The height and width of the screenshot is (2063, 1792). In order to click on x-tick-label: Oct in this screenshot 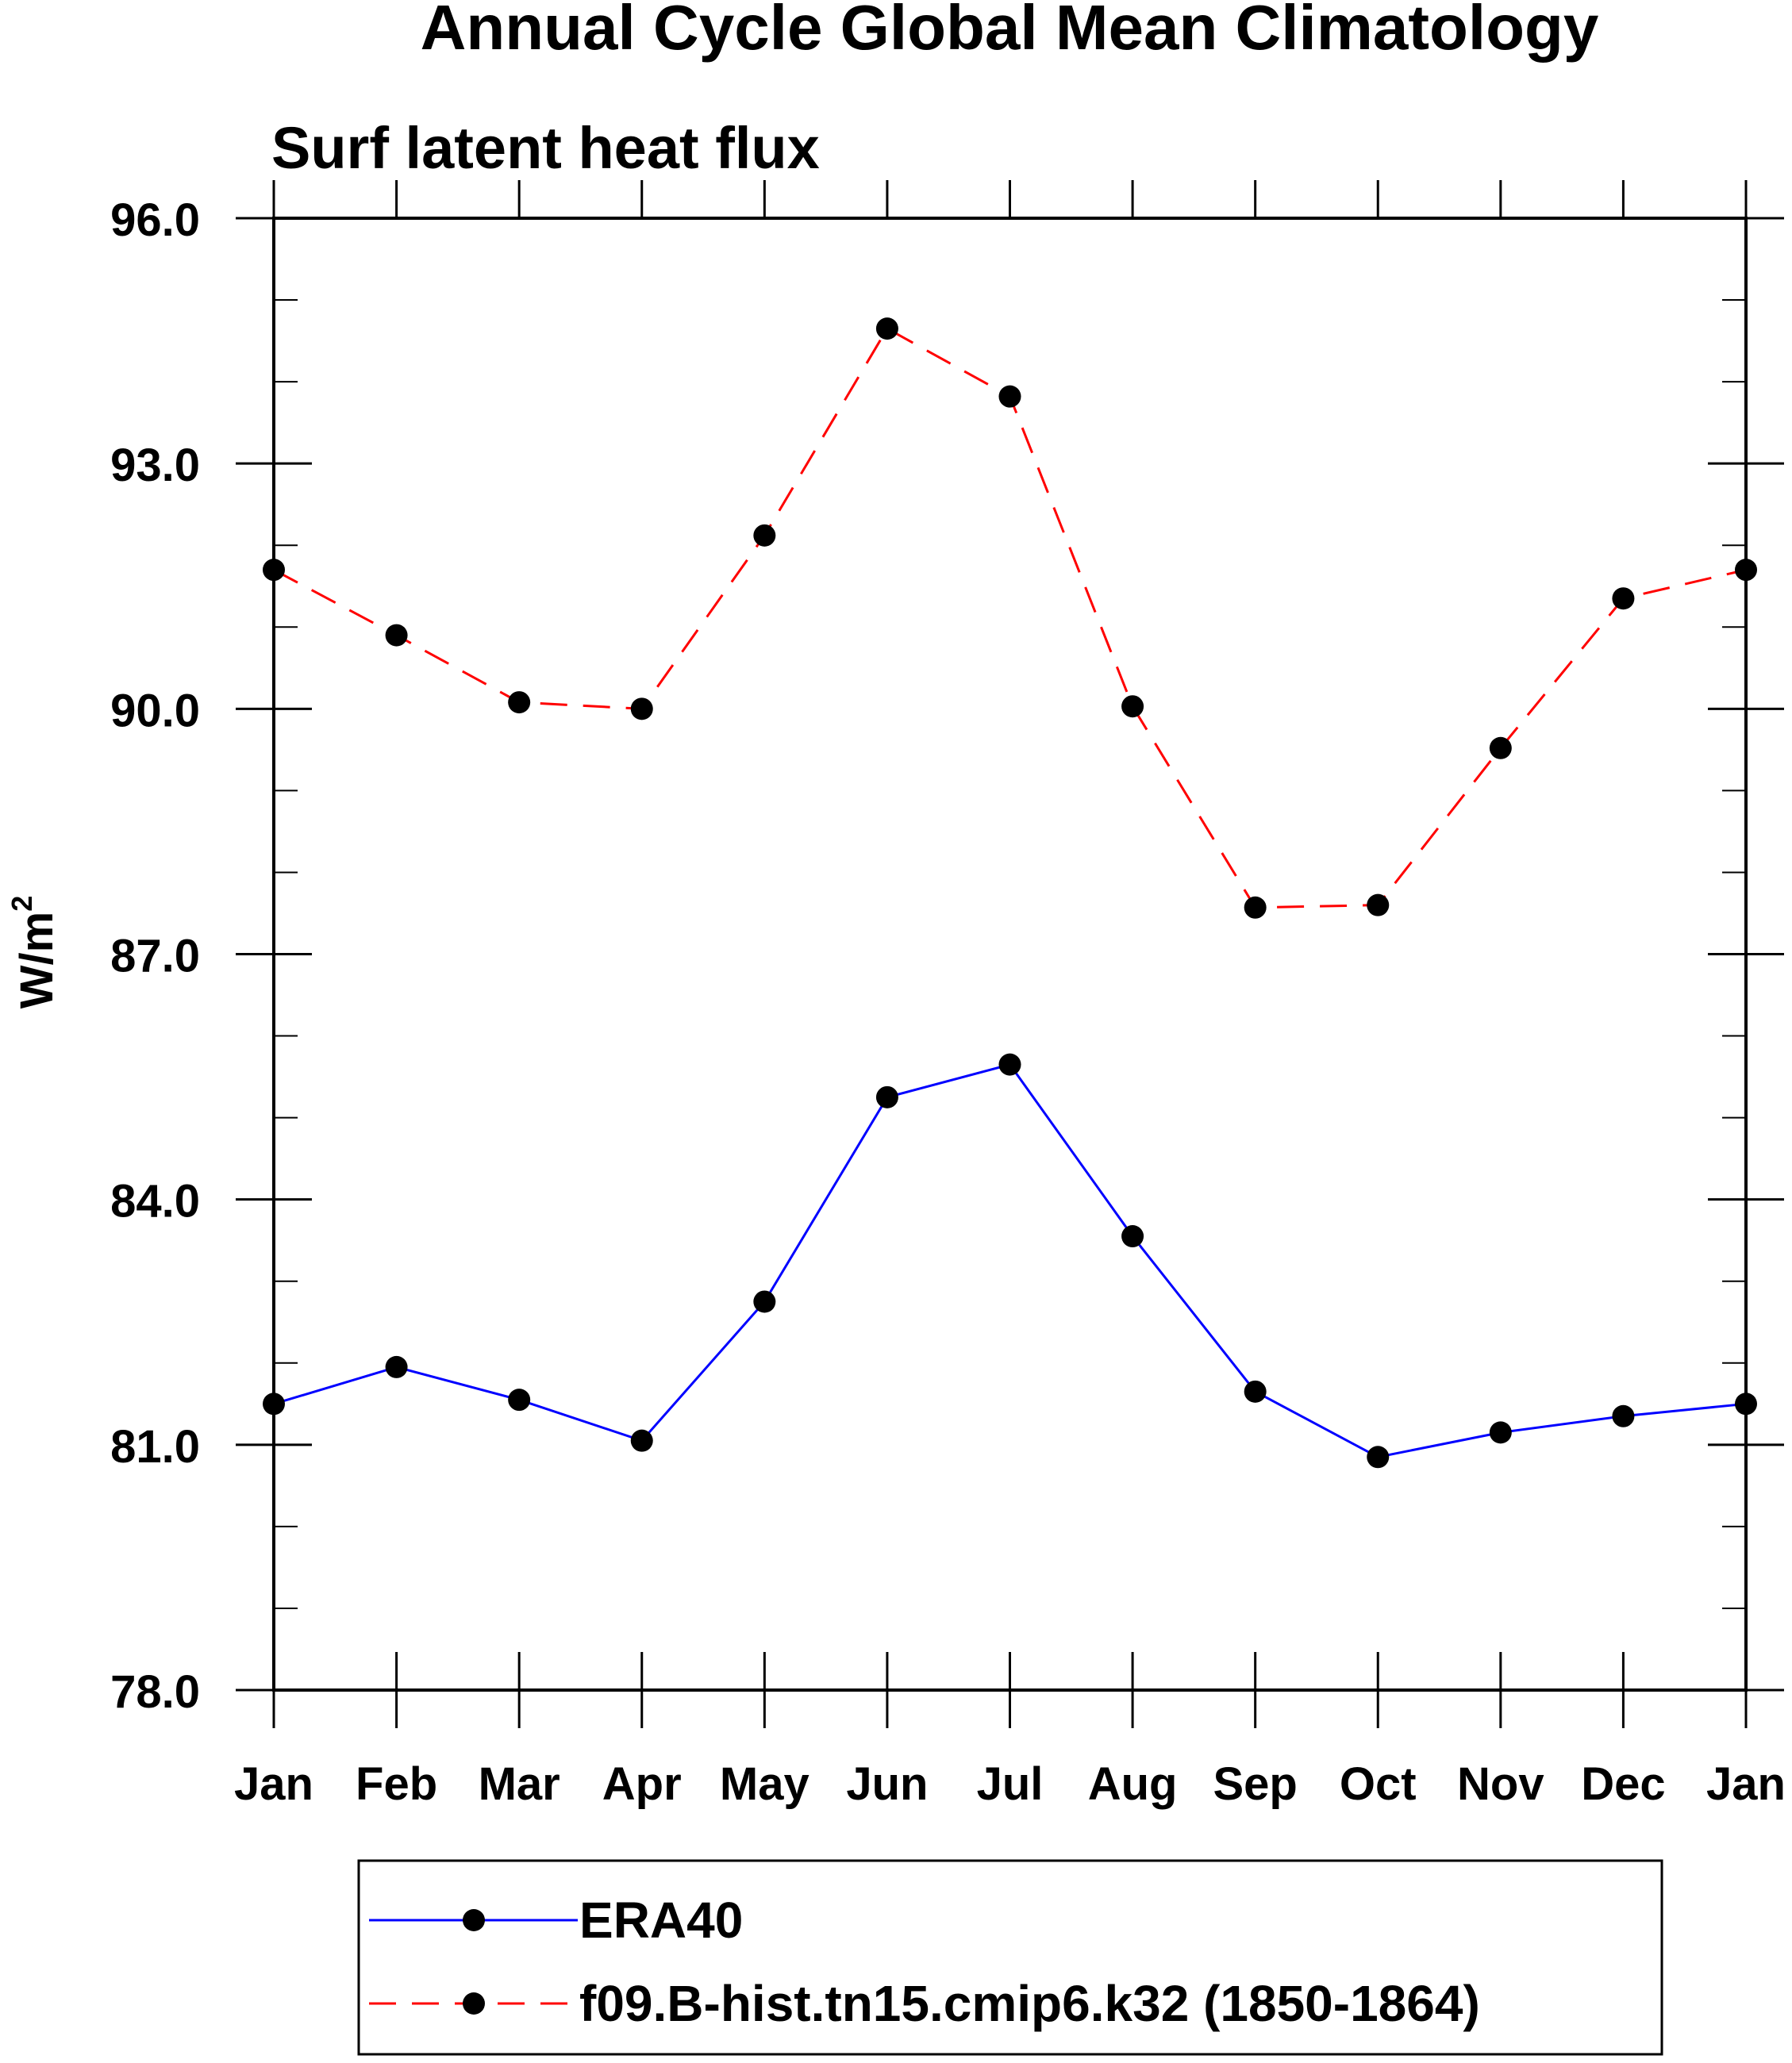, I will do `click(1378, 1784)`.